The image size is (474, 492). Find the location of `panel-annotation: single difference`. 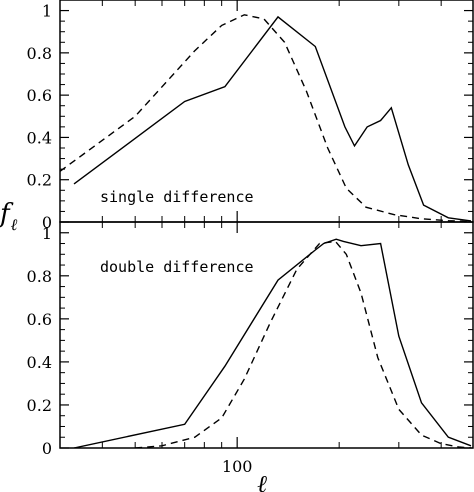

panel-annotation: single difference is located at coordinates (177, 197).